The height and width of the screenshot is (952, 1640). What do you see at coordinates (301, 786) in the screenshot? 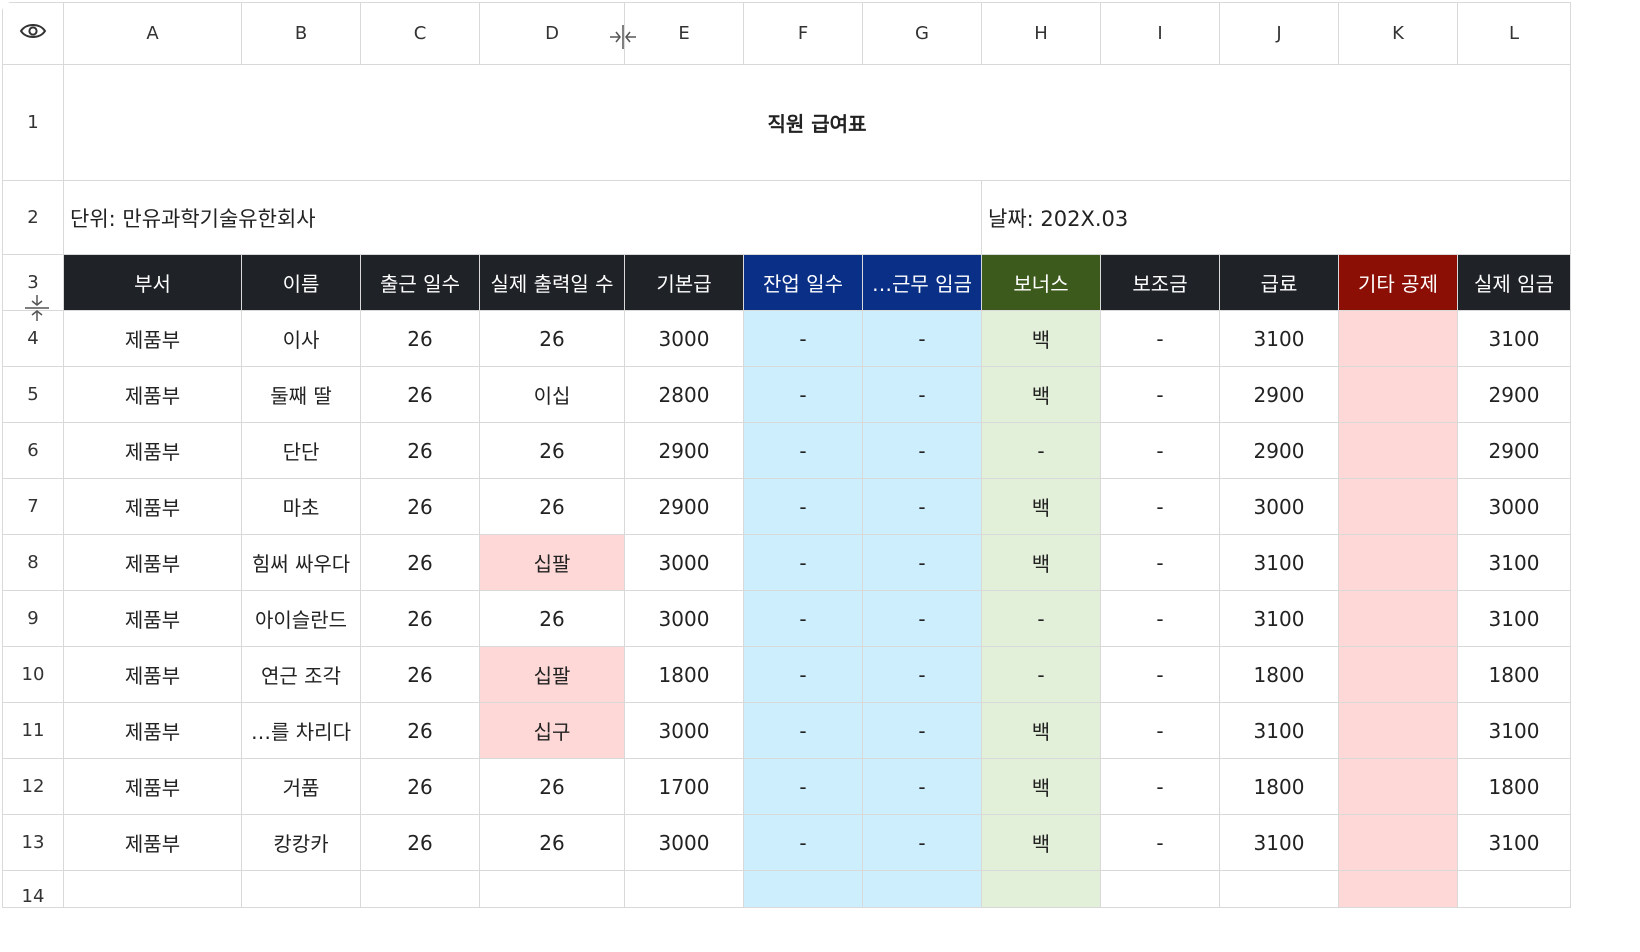
I see `cell-b: 거품` at bounding box center [301, 786].